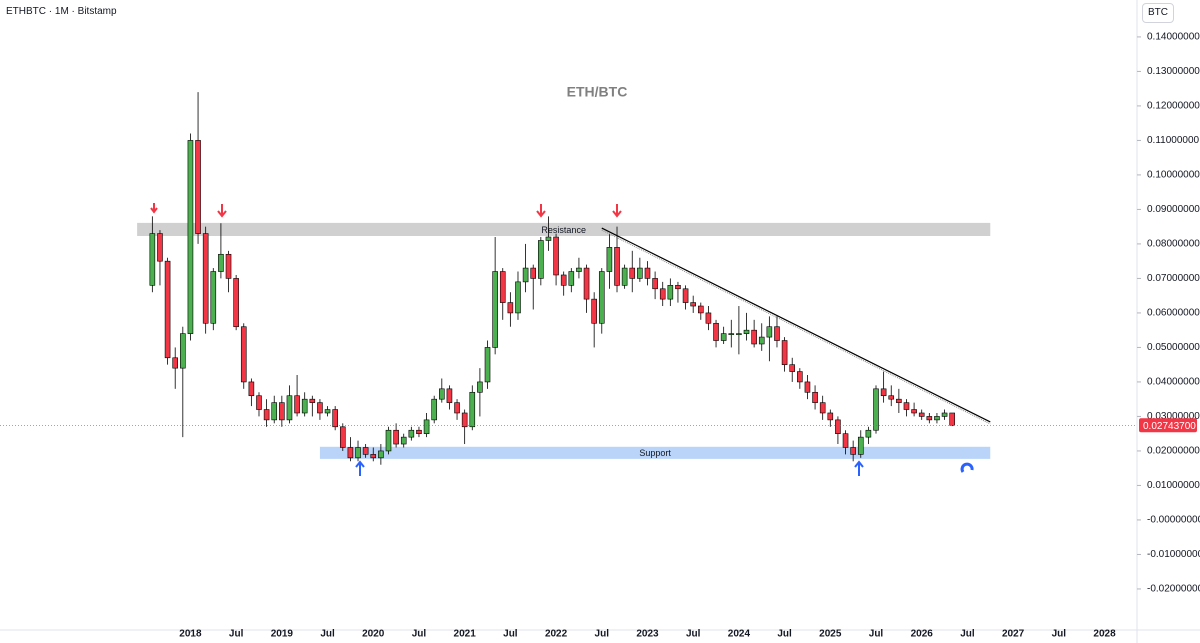 The height and width of the screenshot is (643, 1200). I want to click on y-tick-label: 0.09000000, so click(1173, 209).